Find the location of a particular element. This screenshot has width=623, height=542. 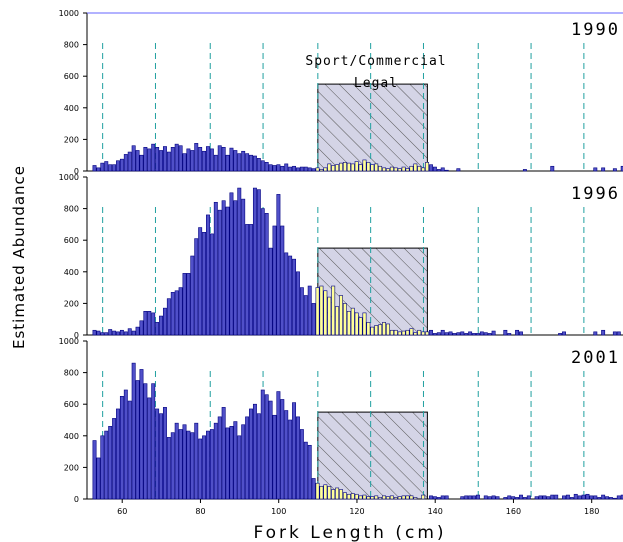

y-tick-label: 800 is located at coordinates (71, 45).